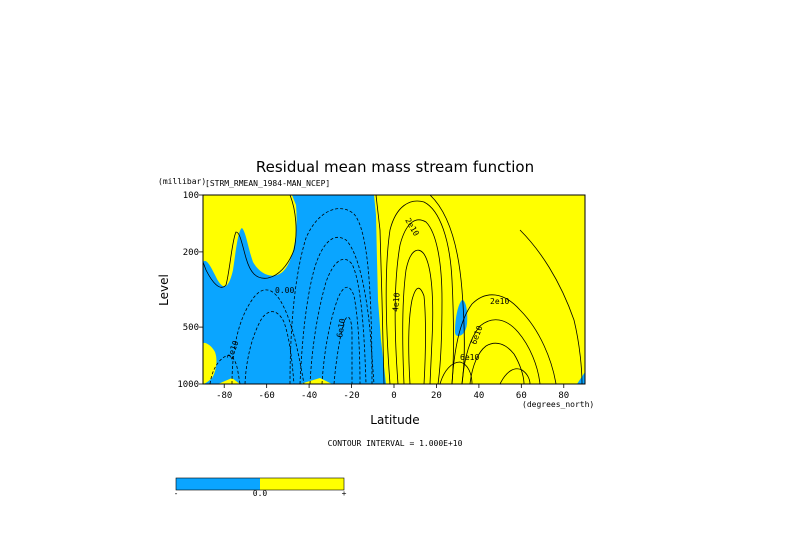 This screenshot has width=789, height=558. I want to click on x-tick-label: 80, so click(563, 396).